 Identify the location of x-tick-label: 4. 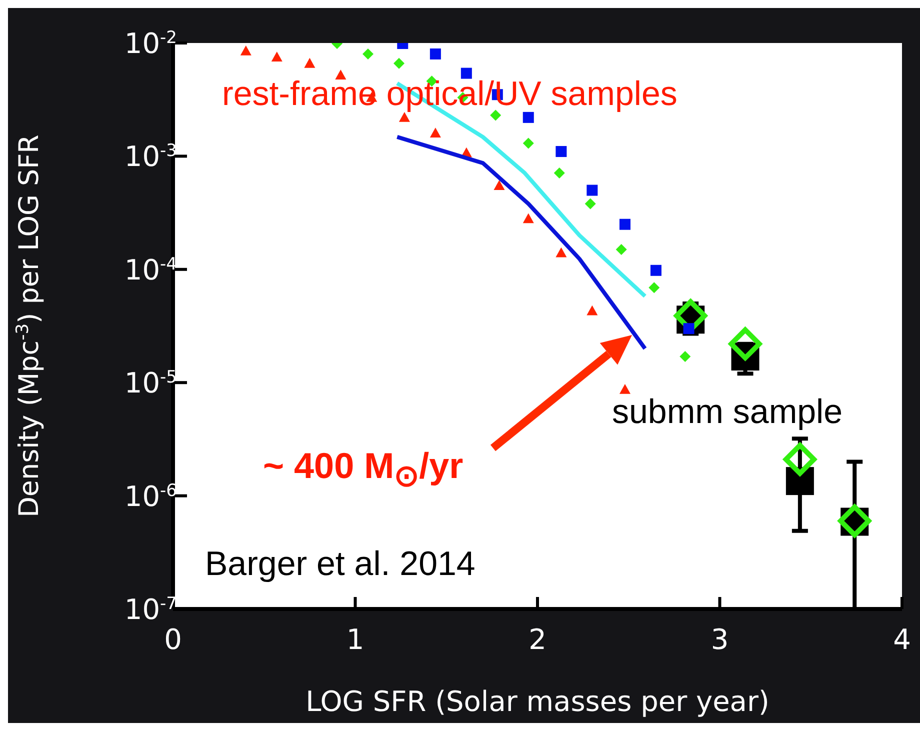
(902, 639).